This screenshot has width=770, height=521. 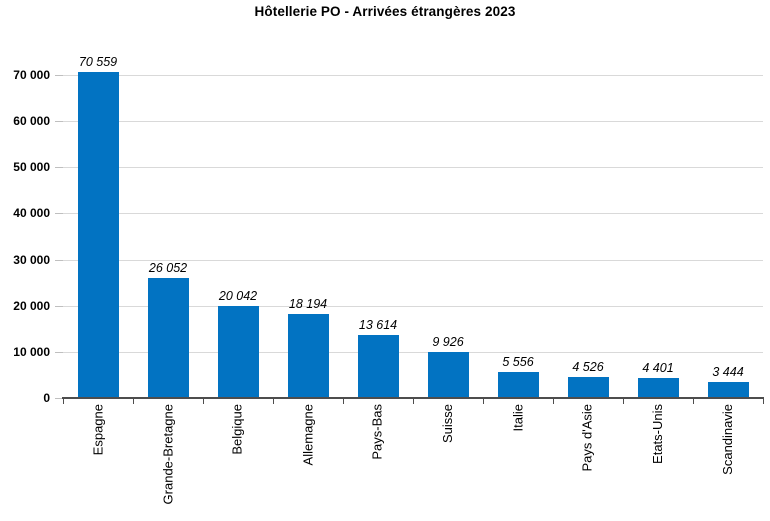 I want to click on value-label-pays-bas: 13 614, so click(x=378, y=325).